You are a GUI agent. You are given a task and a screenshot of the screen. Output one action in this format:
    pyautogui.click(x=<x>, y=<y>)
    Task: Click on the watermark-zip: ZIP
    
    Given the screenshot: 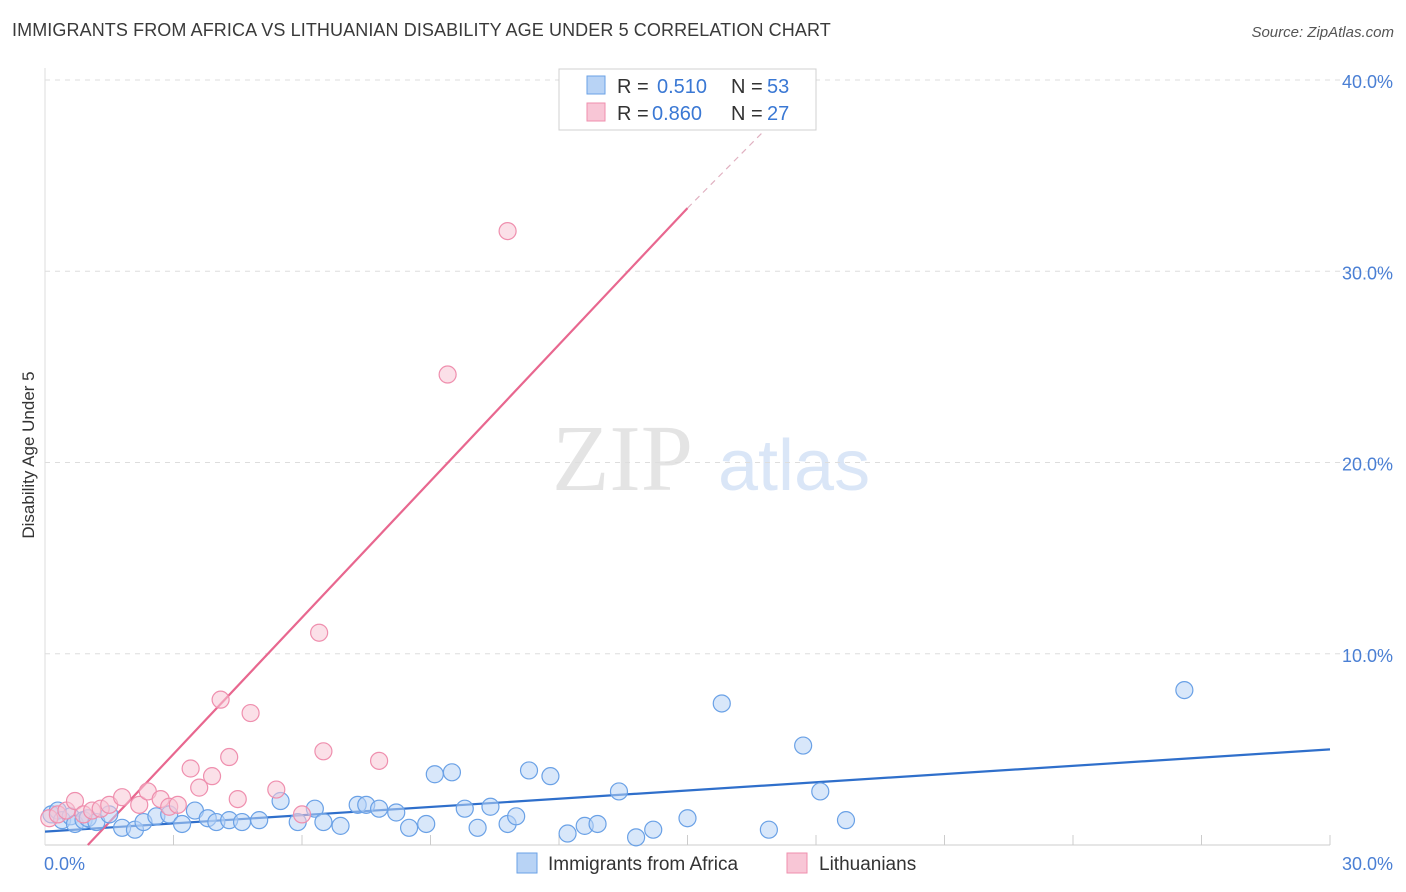 What is the action you would take?
    pyautogui.click(x=622, y=459)
    